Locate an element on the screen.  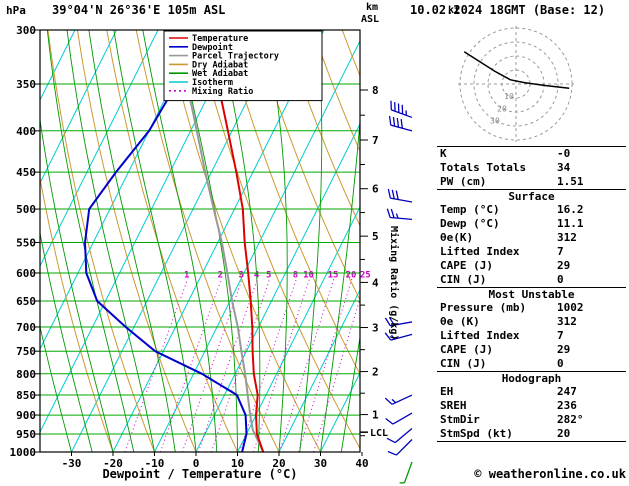
parcel-trajectory-curve is located at coordinates (219, 241).